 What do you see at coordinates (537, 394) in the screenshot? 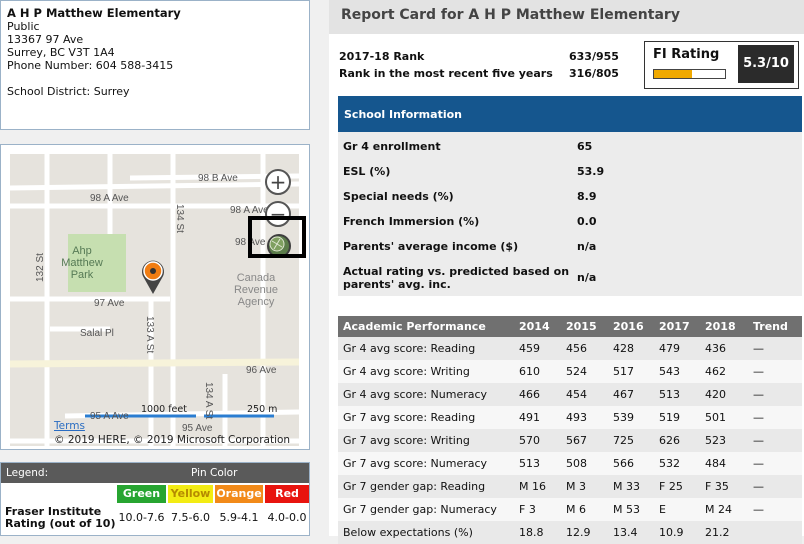
I see `table-cell: 466` at bounding box center [537, 394].